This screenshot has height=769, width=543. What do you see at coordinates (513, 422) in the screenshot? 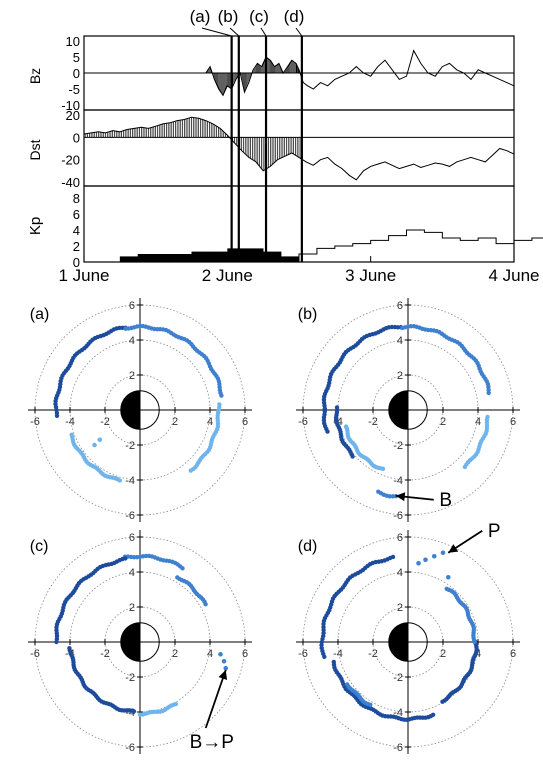
I see `x-tick-label: 6` at bounding box center [513, 422].